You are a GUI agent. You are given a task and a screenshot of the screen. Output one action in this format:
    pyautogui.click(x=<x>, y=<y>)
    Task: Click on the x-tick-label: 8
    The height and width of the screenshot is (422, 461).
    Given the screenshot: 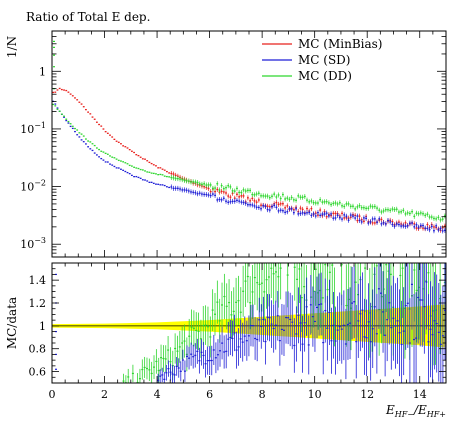 What is the action you would take?
    pyautogui.click(x=262, y=394)
    